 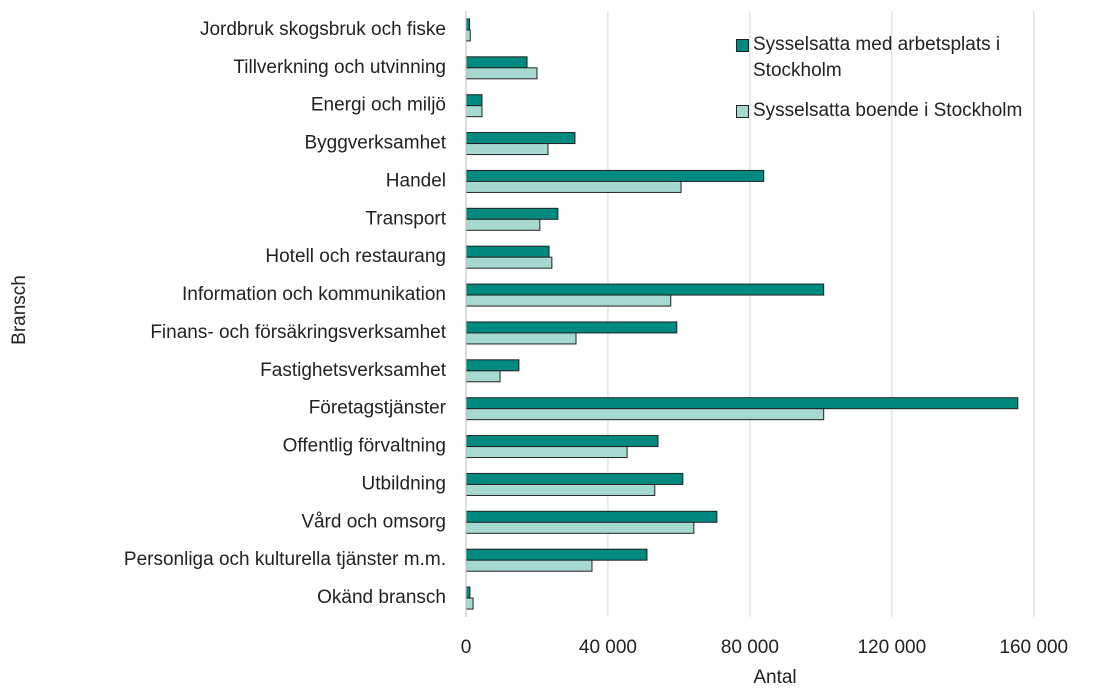 I want to click on y-tick-label: Personliga och kulturella tjänster m.m., so click(x=285, y=559).